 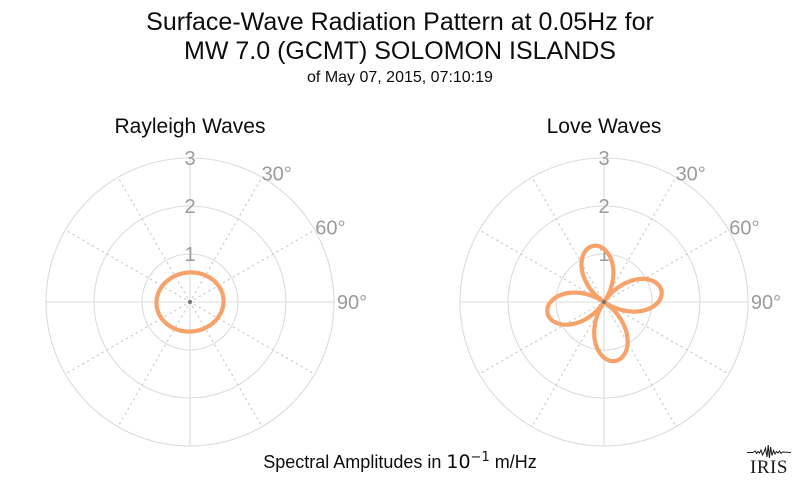 I want to click on figure-subtitle-date: of May 07, 2015, 07:10:19, so click(x=400, y=77).